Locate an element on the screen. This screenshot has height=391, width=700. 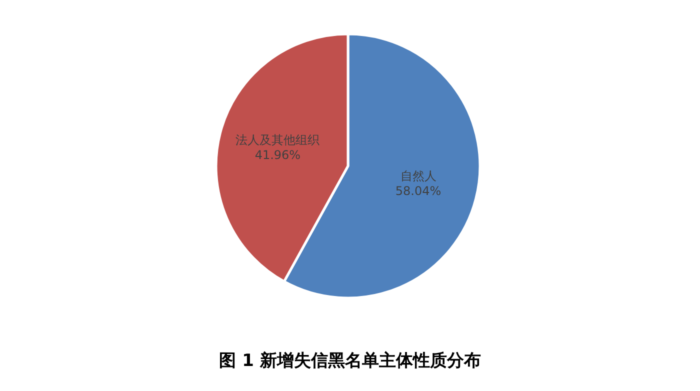
text: 图 1 新增失信黑名单主体性质分布 is located at coordinates (350, 361).